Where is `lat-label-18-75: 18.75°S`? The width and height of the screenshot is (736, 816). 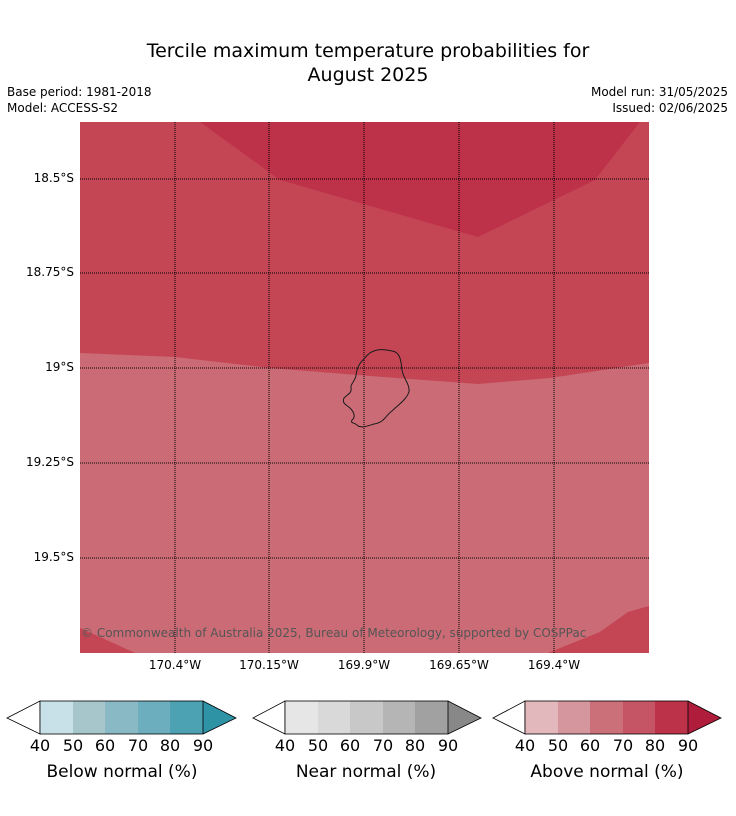 lat-label-18-75: 18.75°S is located at coordinates (50, 272).